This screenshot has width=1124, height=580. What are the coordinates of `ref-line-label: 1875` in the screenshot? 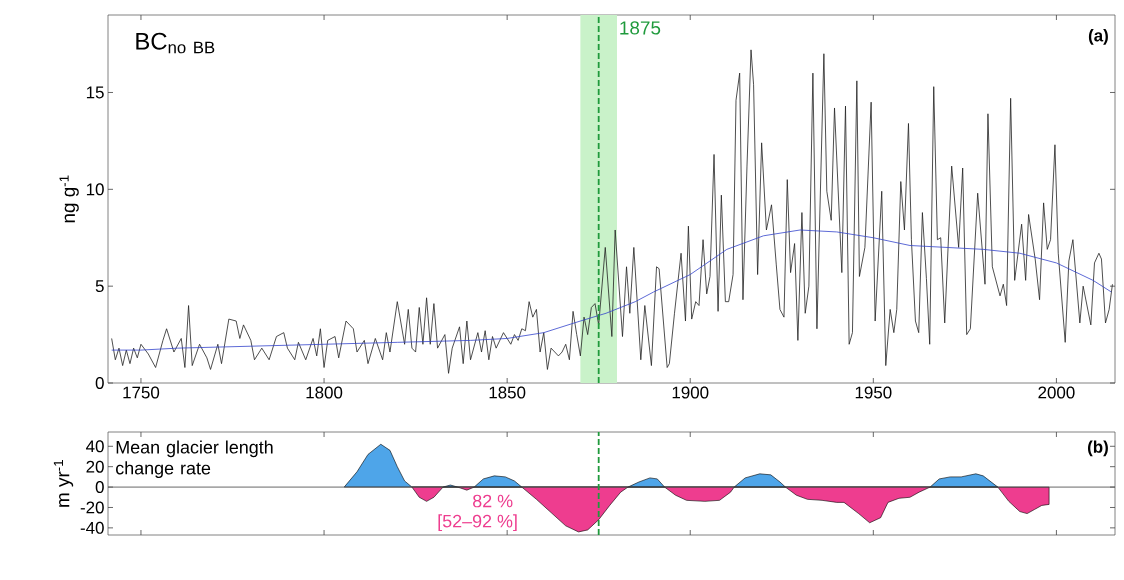 It's located at (640, 28).